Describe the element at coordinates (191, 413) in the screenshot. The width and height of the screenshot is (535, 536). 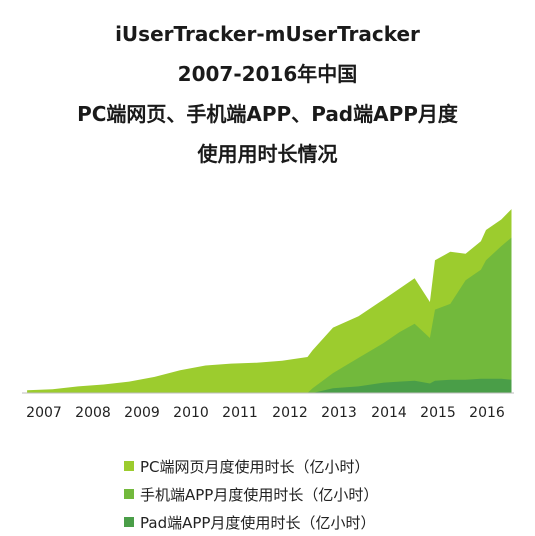
I see `x-tick-label: 2010` at that location.